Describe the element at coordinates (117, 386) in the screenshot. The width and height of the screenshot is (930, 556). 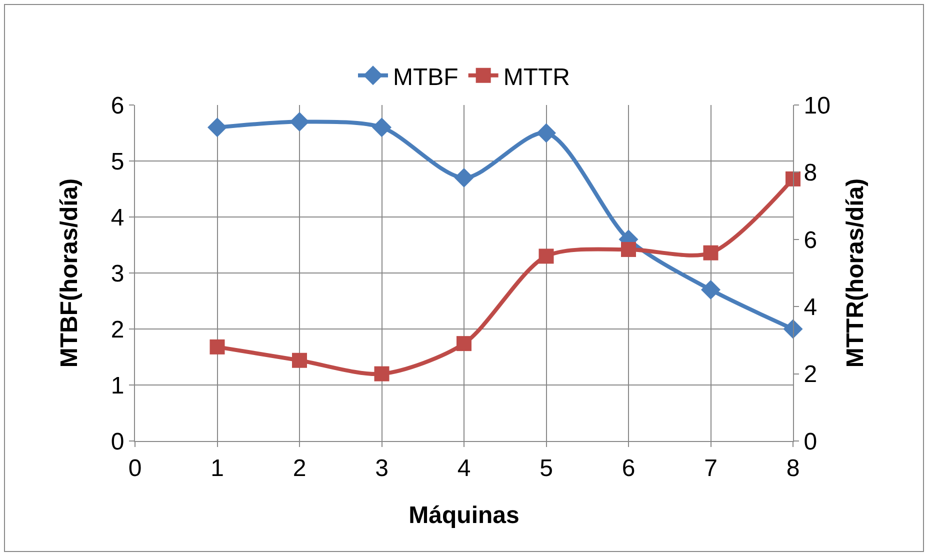
I see `y-tick-label: 1` at that location.